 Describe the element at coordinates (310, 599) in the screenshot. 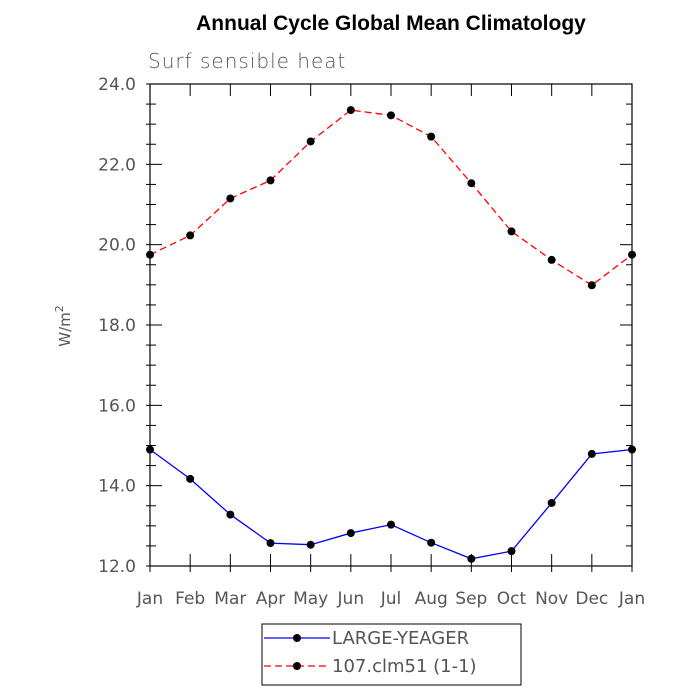

I see `x-tick-label: May` at that location.